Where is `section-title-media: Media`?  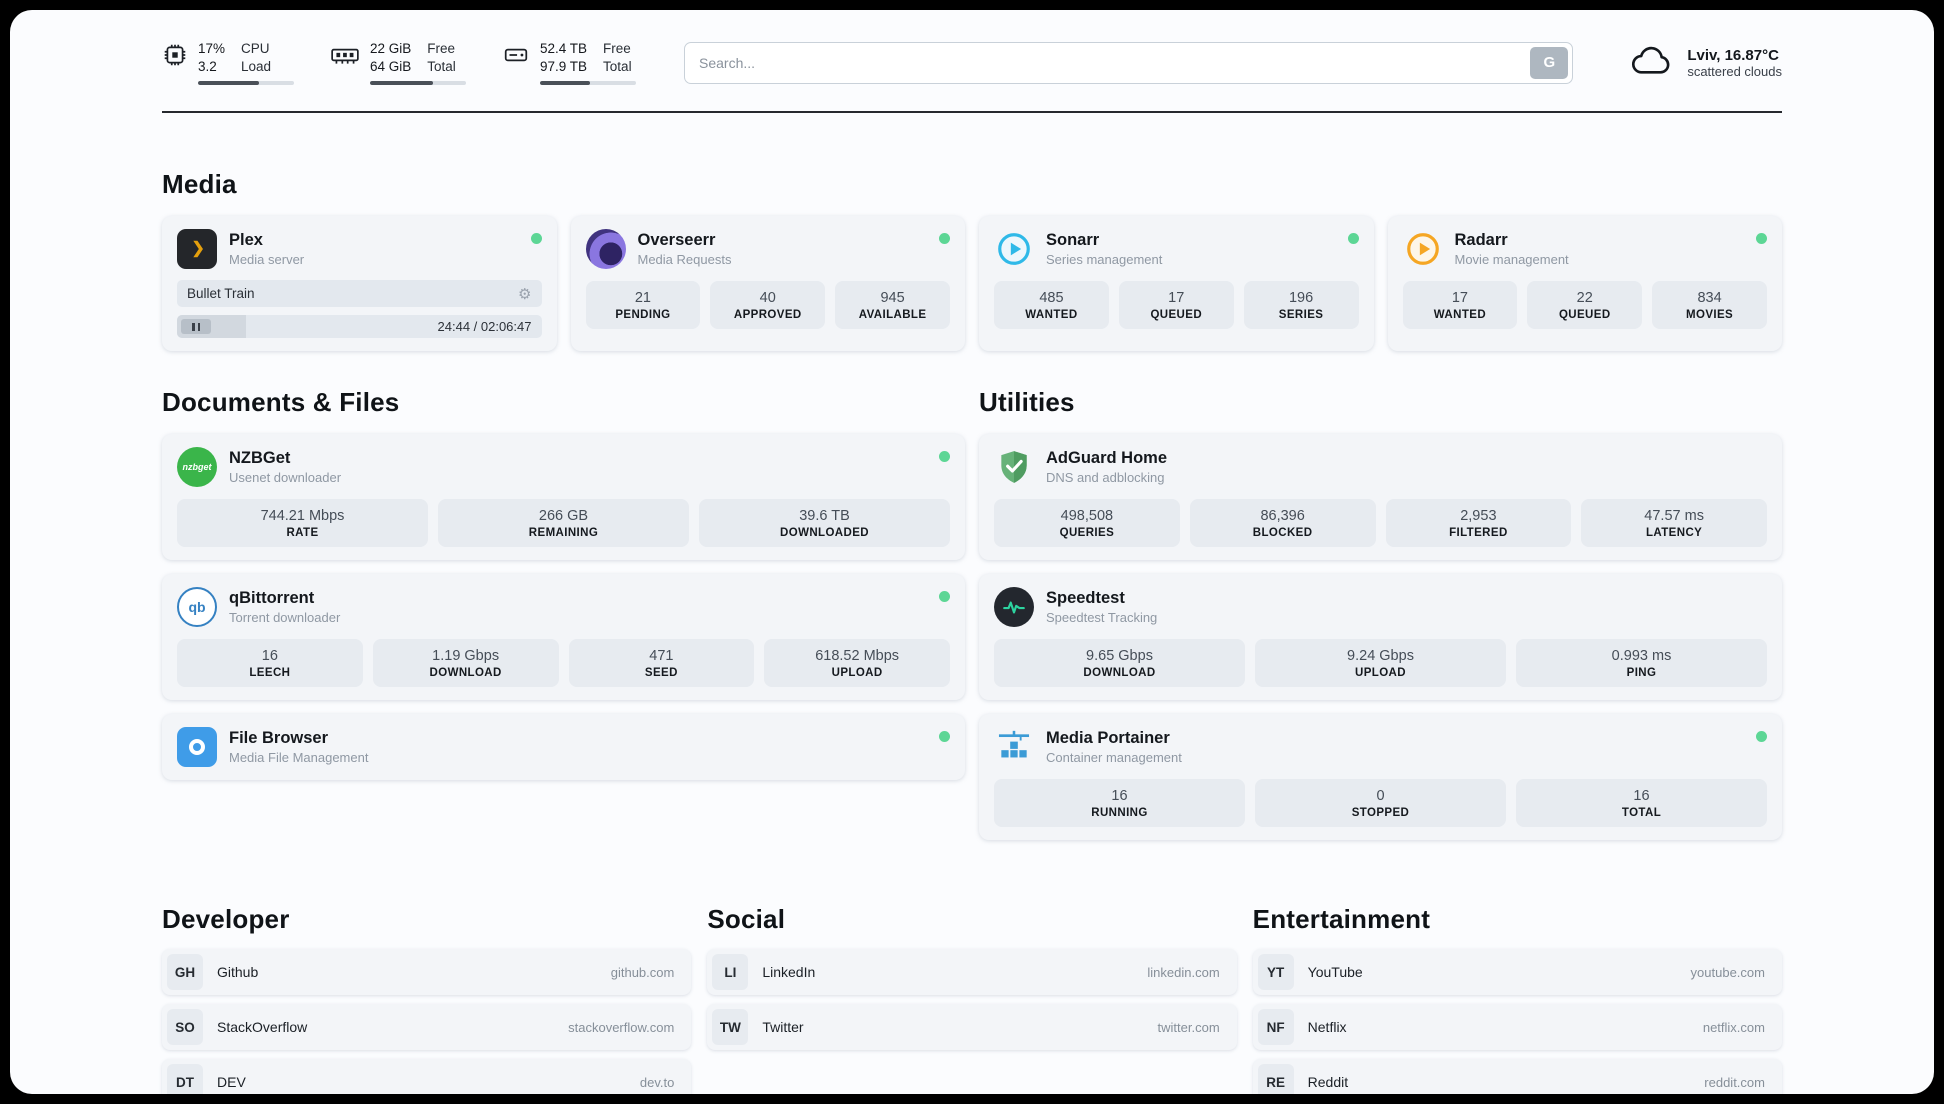
section-title-media: Media is located at coordinates (199, 184).